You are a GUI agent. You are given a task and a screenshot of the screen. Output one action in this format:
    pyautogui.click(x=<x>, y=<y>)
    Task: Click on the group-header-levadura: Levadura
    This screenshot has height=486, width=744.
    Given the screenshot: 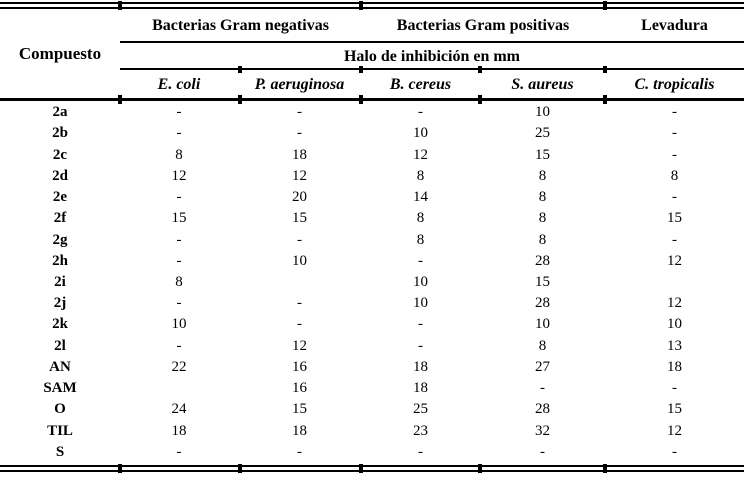 What is the action you would take?
    pyautogui.click(x=674, y=25)
    